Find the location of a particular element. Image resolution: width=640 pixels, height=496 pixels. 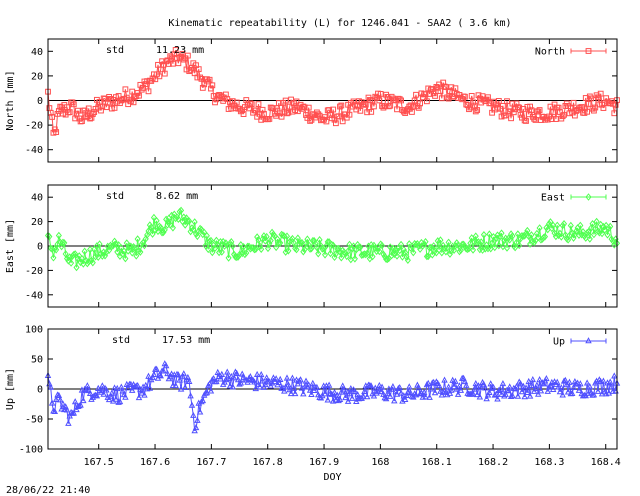

up-legend-label: Up is located at coordinates (559, 342).